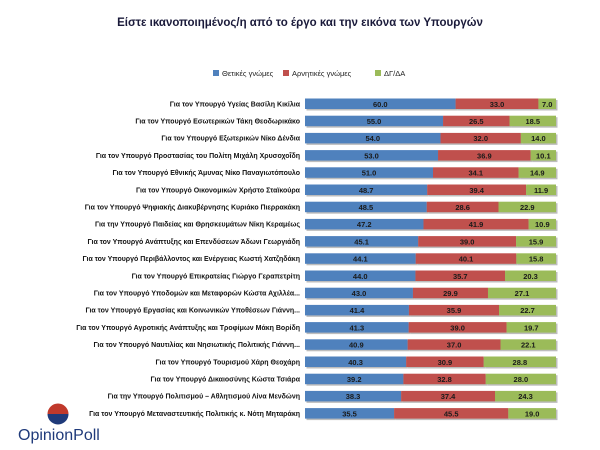 The image size is (600, 450). Describe the element at coordinates (445, 362) in the screenshot. I see `bar-value-label: 30.9` at that location.